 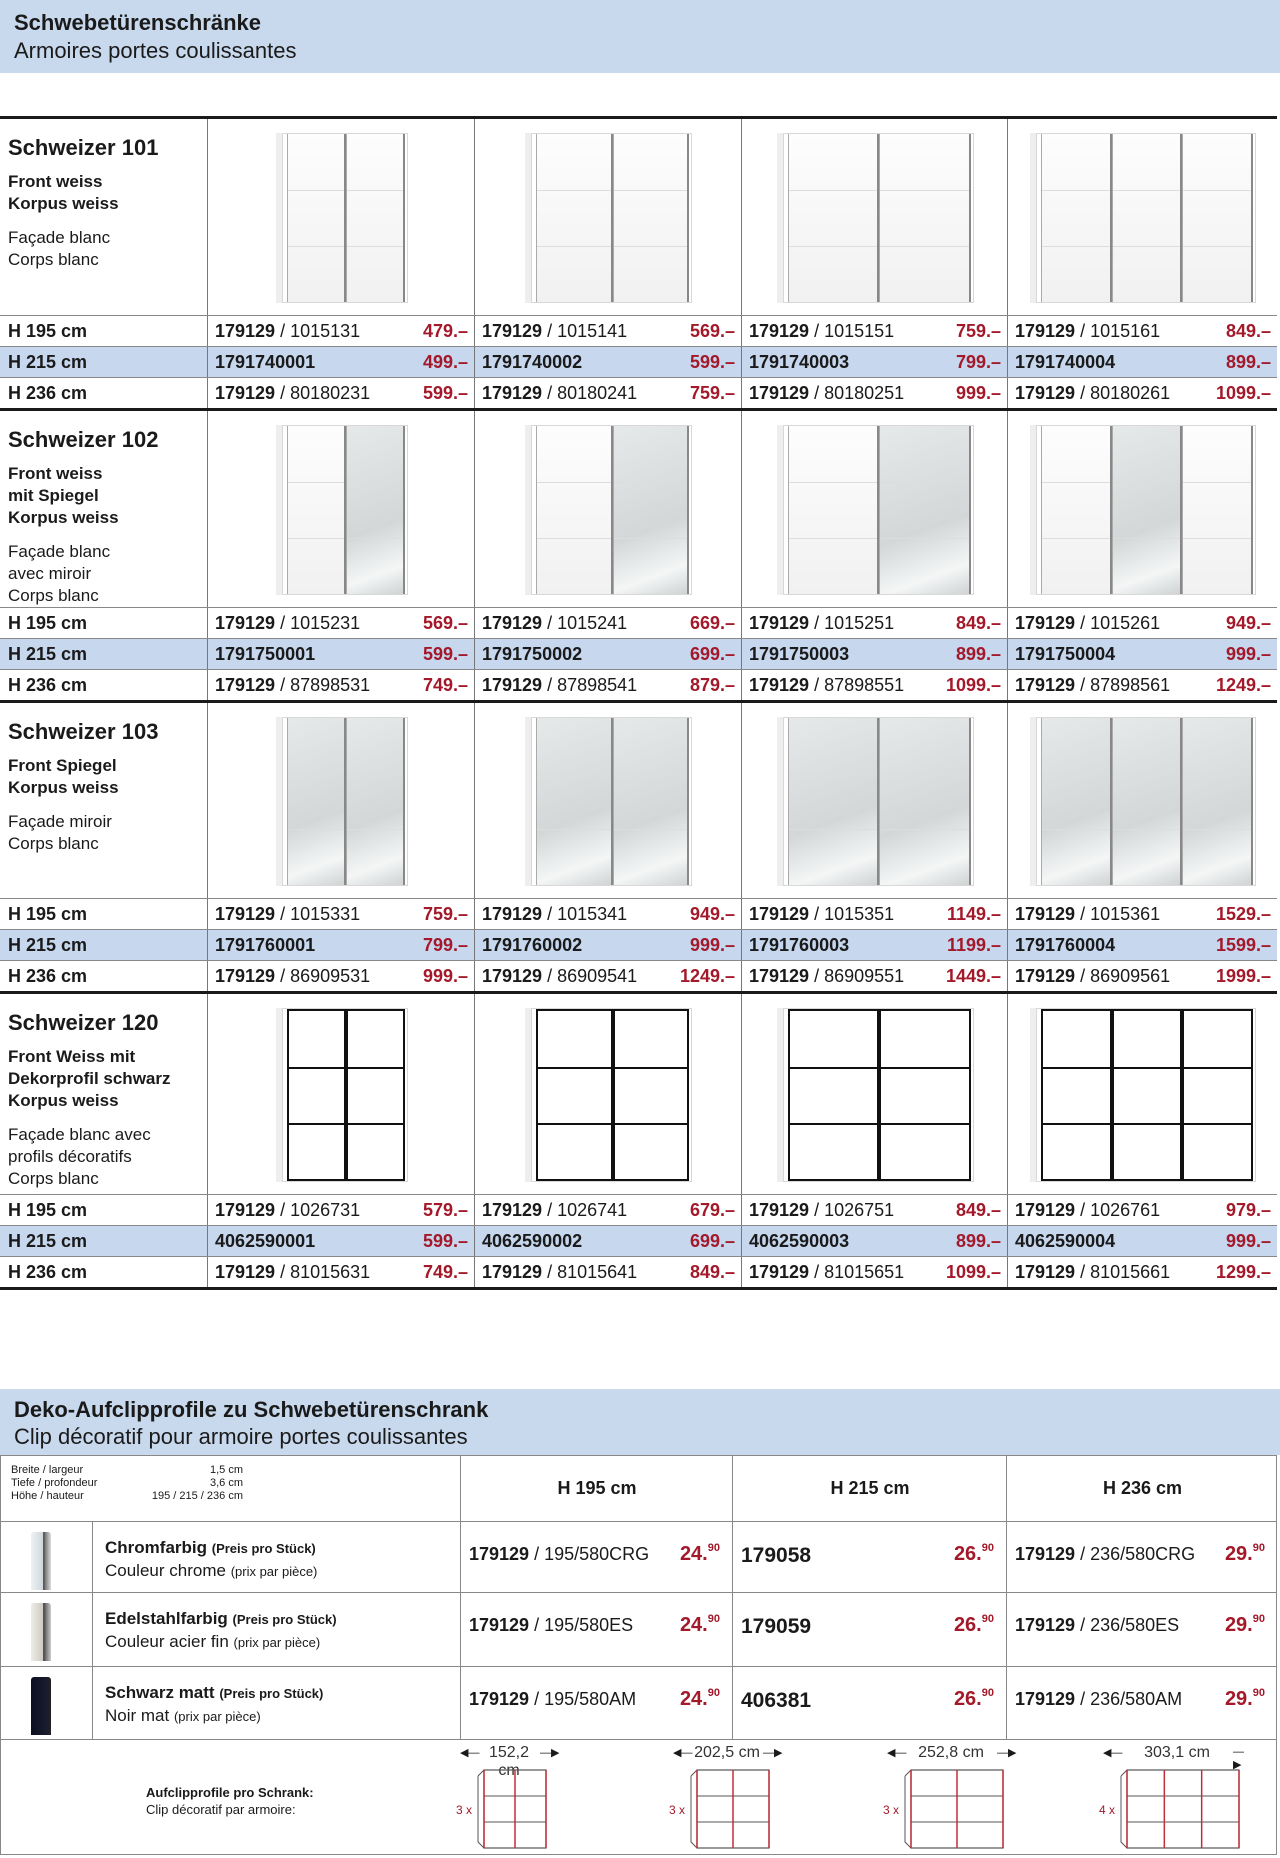 What do you see at coordinates (445, 914) in the screenshot?
I see `price: 759.–` at bounding box center [445, 914].